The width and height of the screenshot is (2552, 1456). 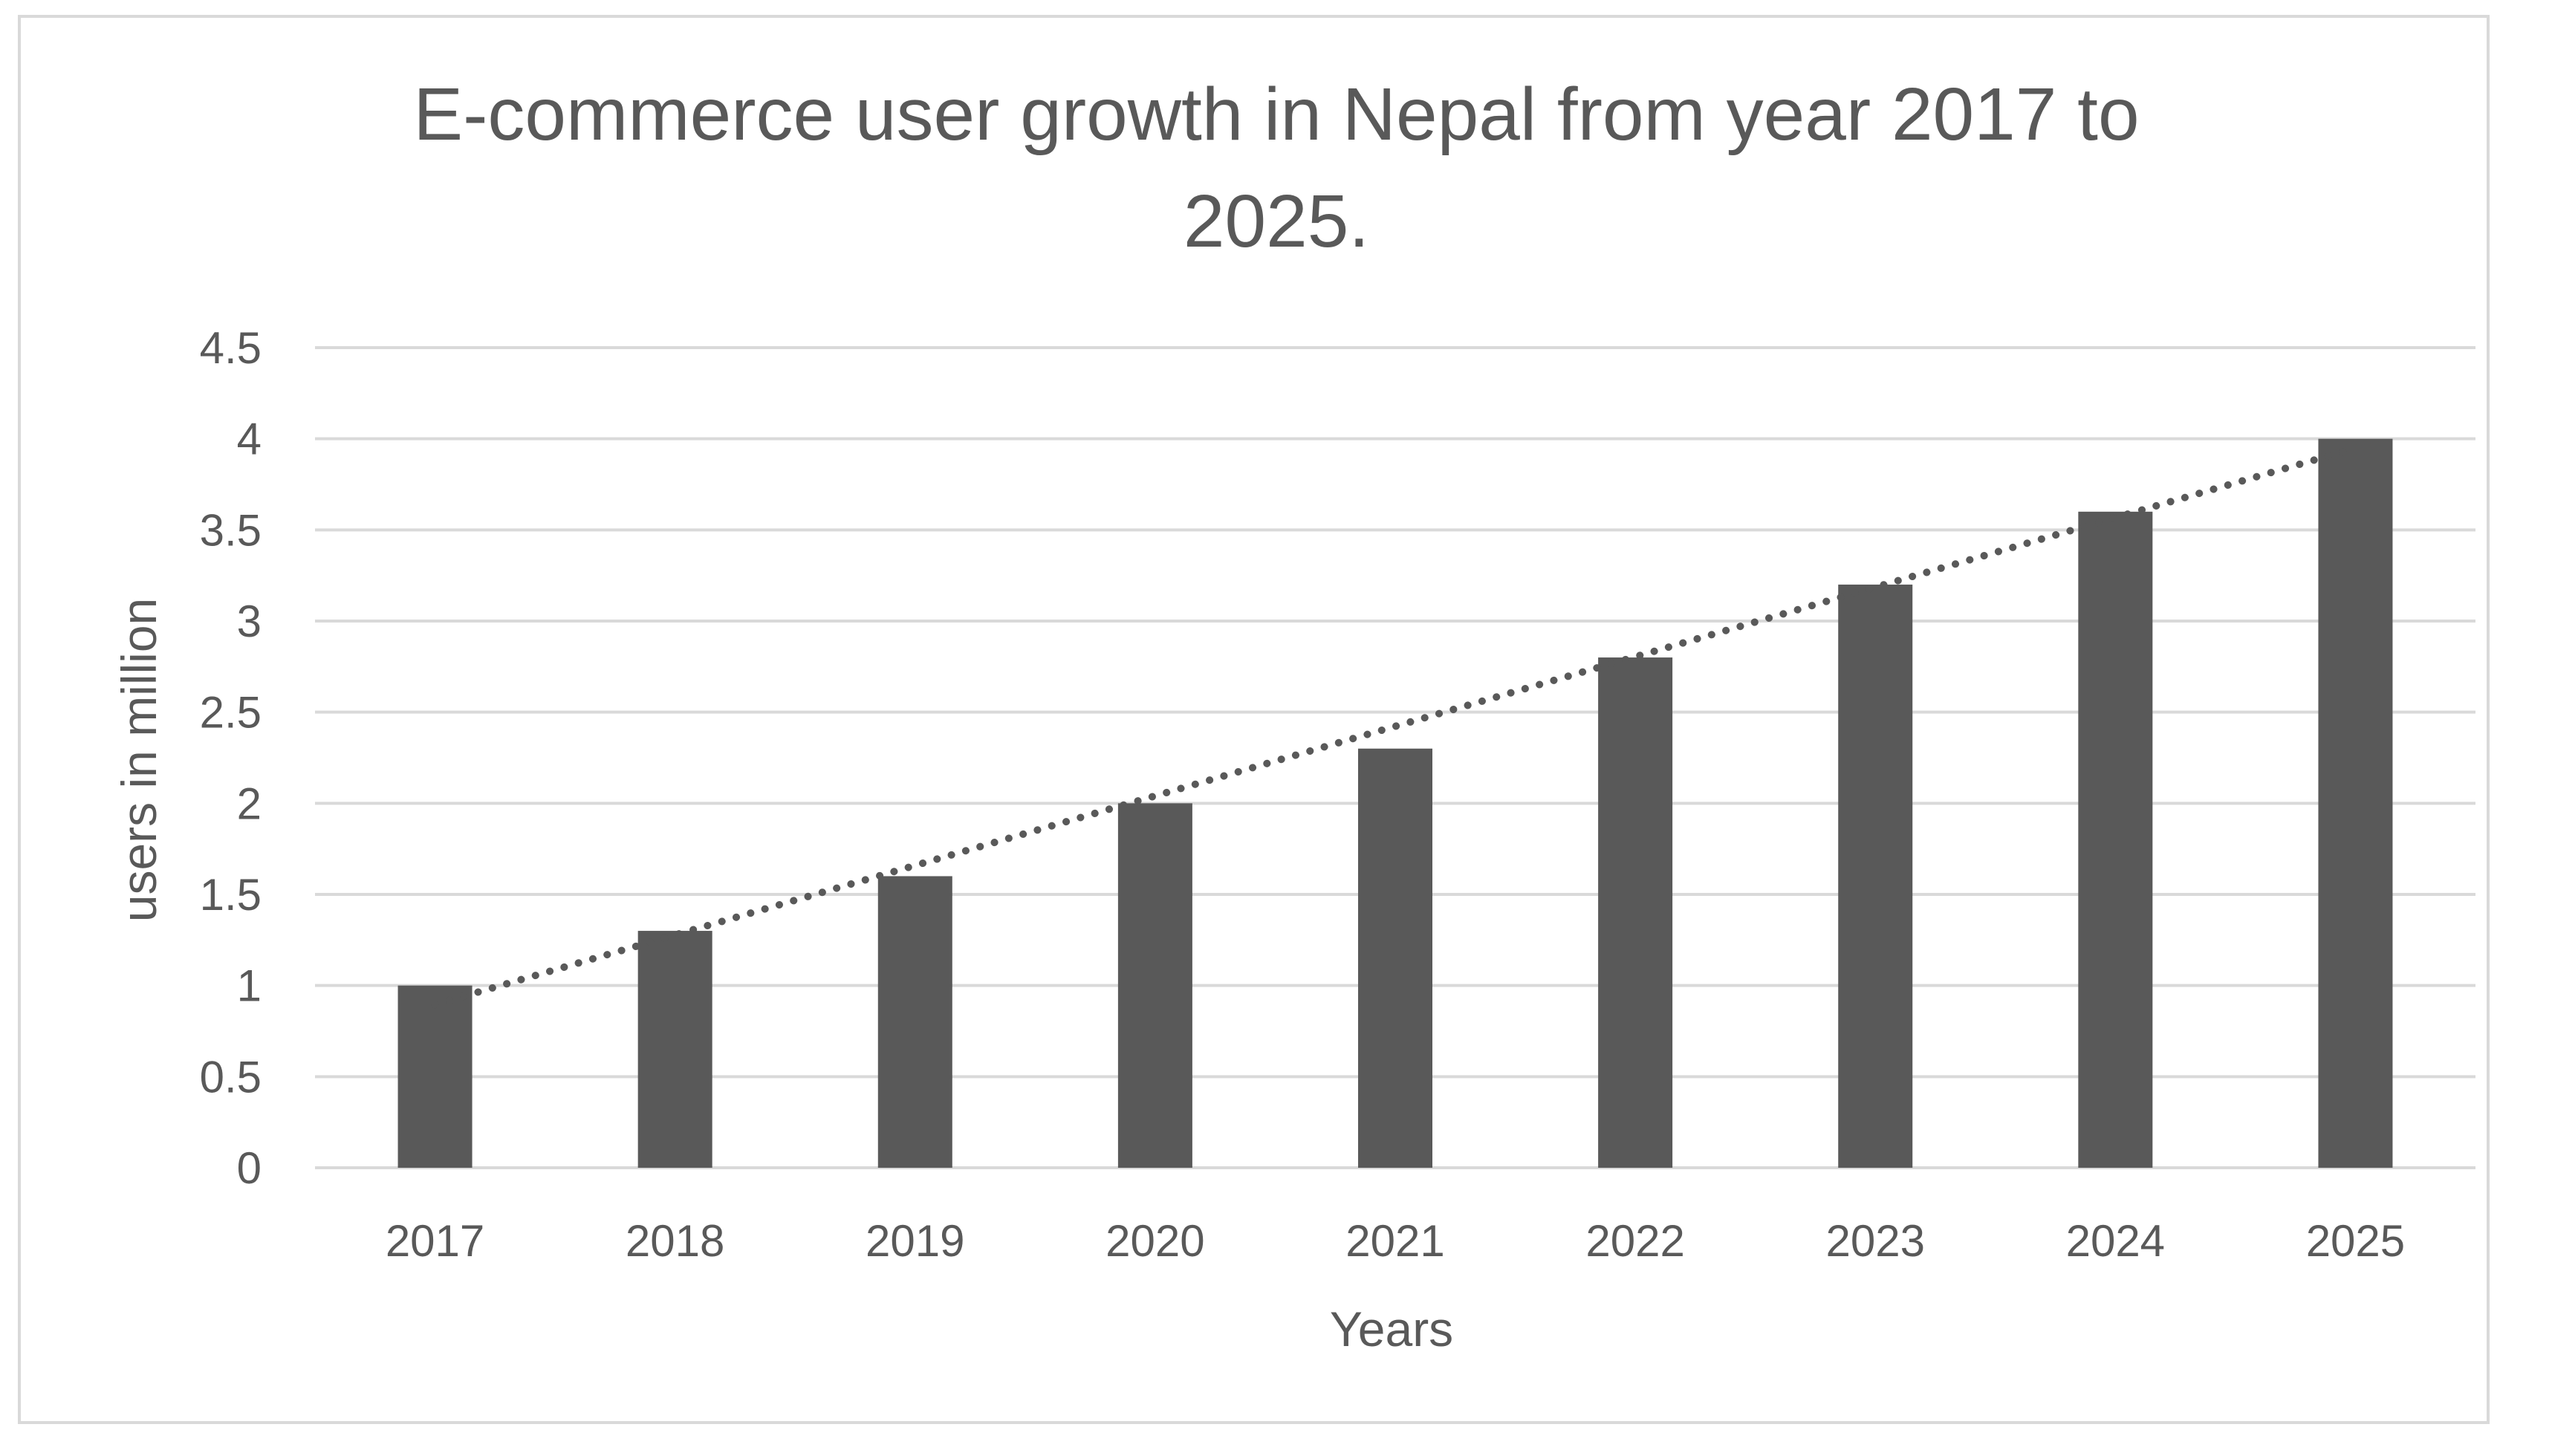 I want to click on y-axis-title: users in million, so click(x=138, y=760).